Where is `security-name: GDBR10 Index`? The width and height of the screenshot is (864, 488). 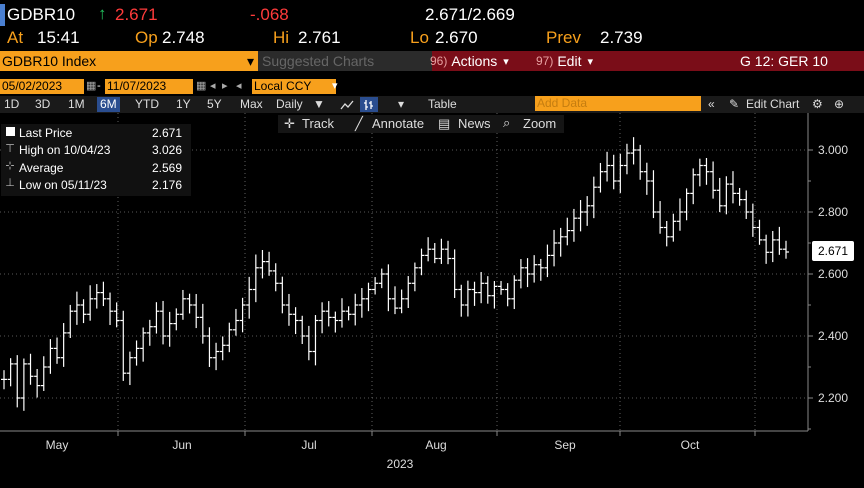
security-name: GDBR10 Index is located at coordinates (49, 61).